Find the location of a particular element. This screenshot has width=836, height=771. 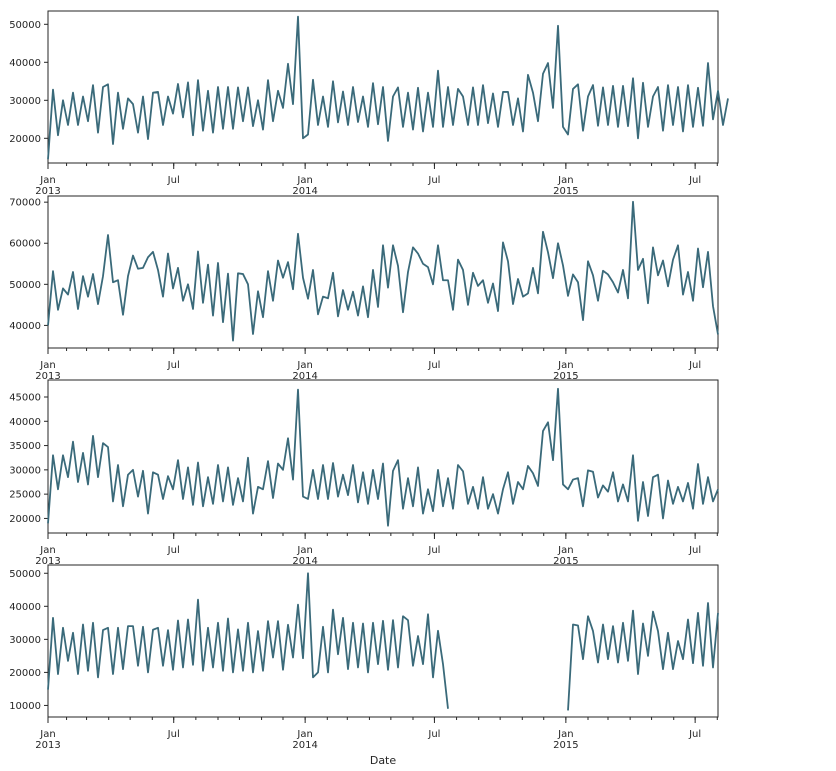

y-tick-label: 70000 is located at coordinates (25, 203).